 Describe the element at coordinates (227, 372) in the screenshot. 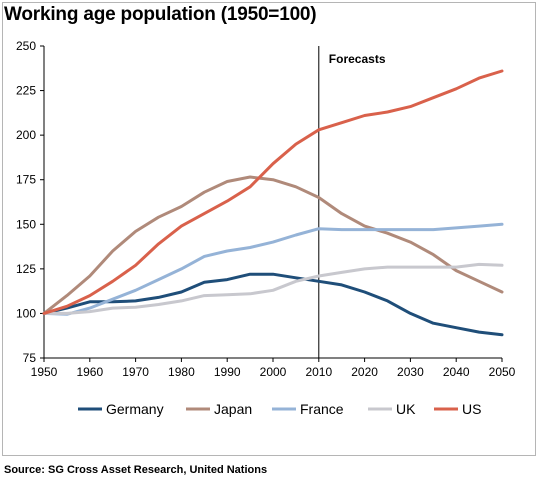

I see `x-tick-label: 1990` at that location.